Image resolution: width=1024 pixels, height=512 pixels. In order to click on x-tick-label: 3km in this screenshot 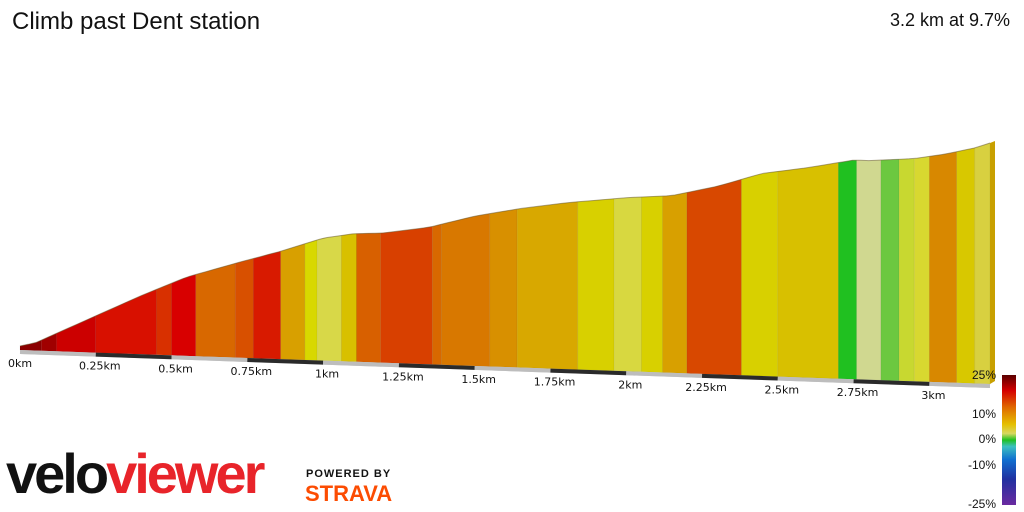, I will do `click(933, 395)`.